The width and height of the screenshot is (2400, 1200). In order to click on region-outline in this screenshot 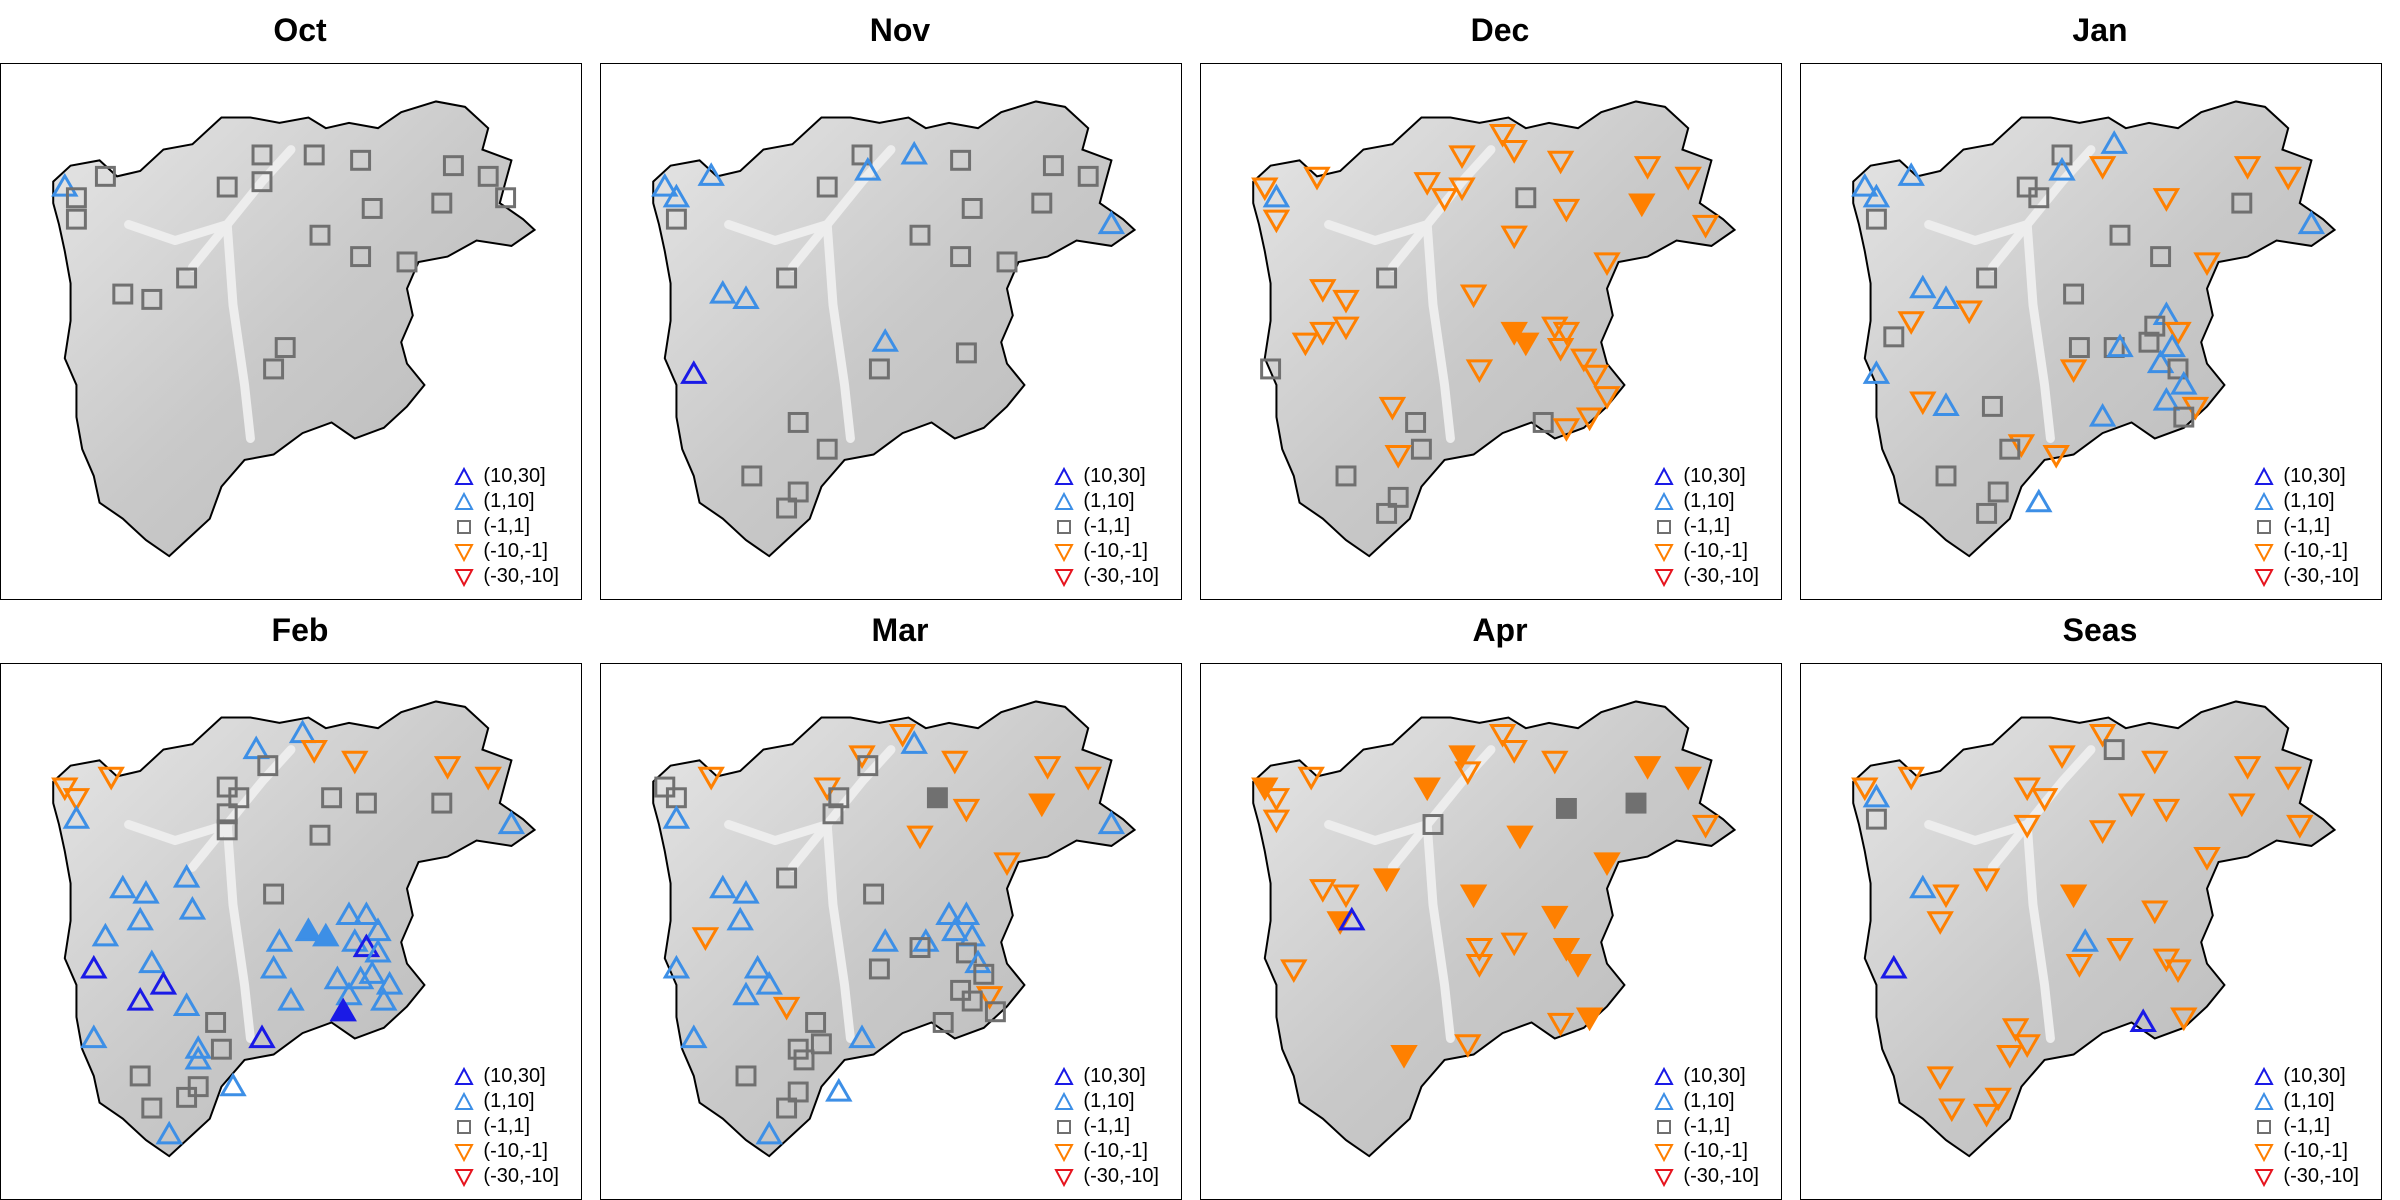, I will do `click(1494, 329)`.